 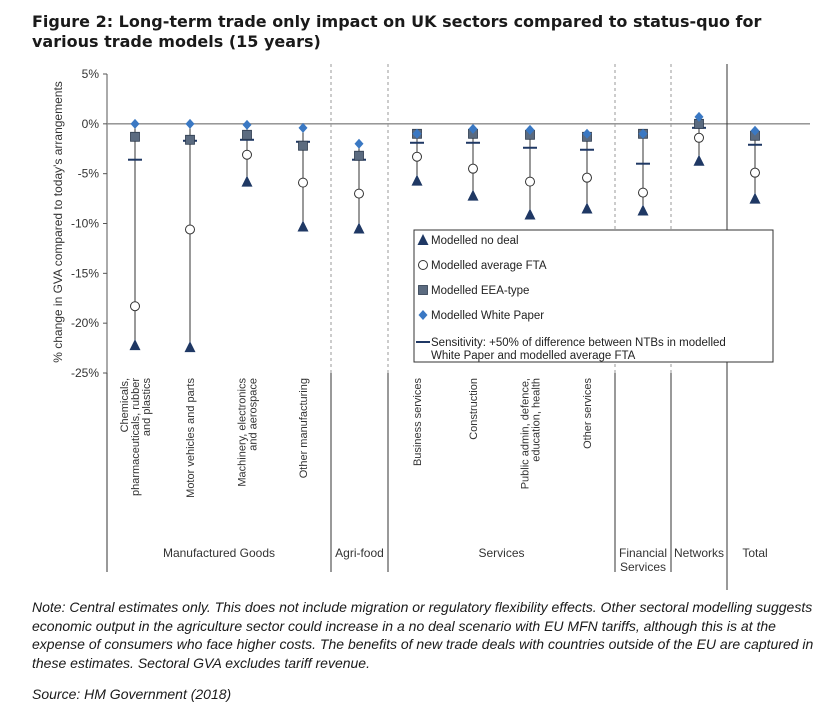 I want to click on group-label: Networks, so click(x=699, y=553).